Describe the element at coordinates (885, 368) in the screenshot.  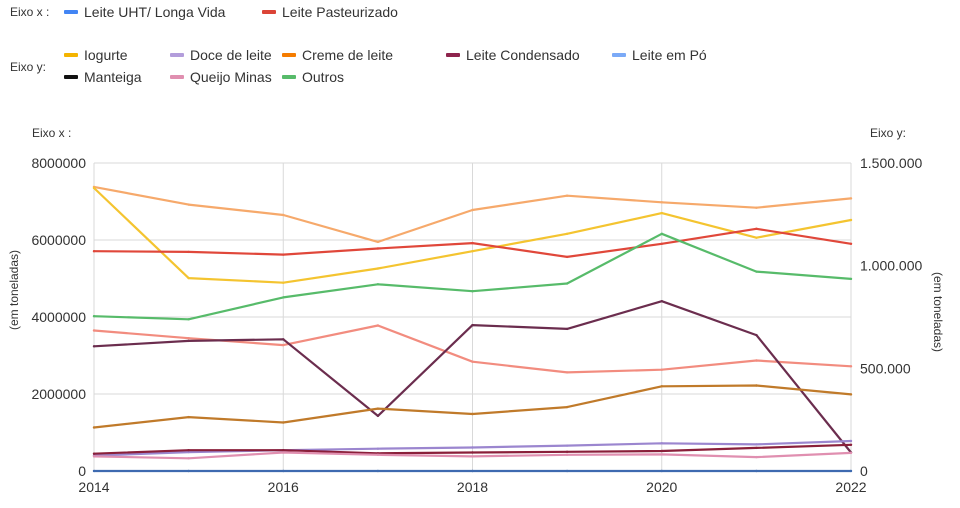
I see `right-axis-tick-label: 500.000` at that location.